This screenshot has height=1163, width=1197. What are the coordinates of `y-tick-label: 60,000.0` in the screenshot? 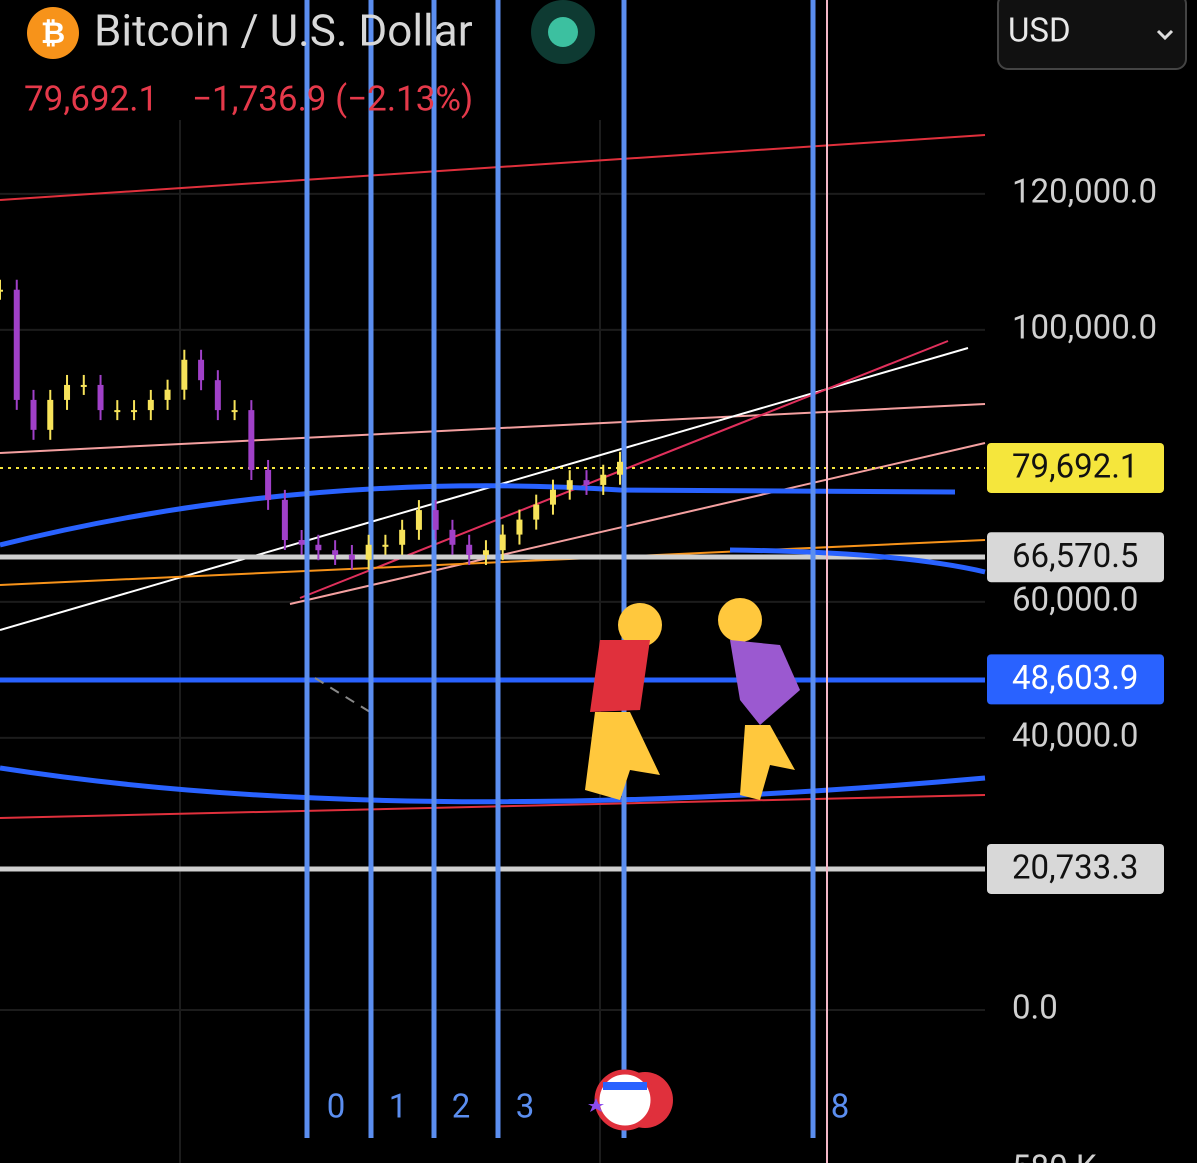 It's located at (1075, 600).